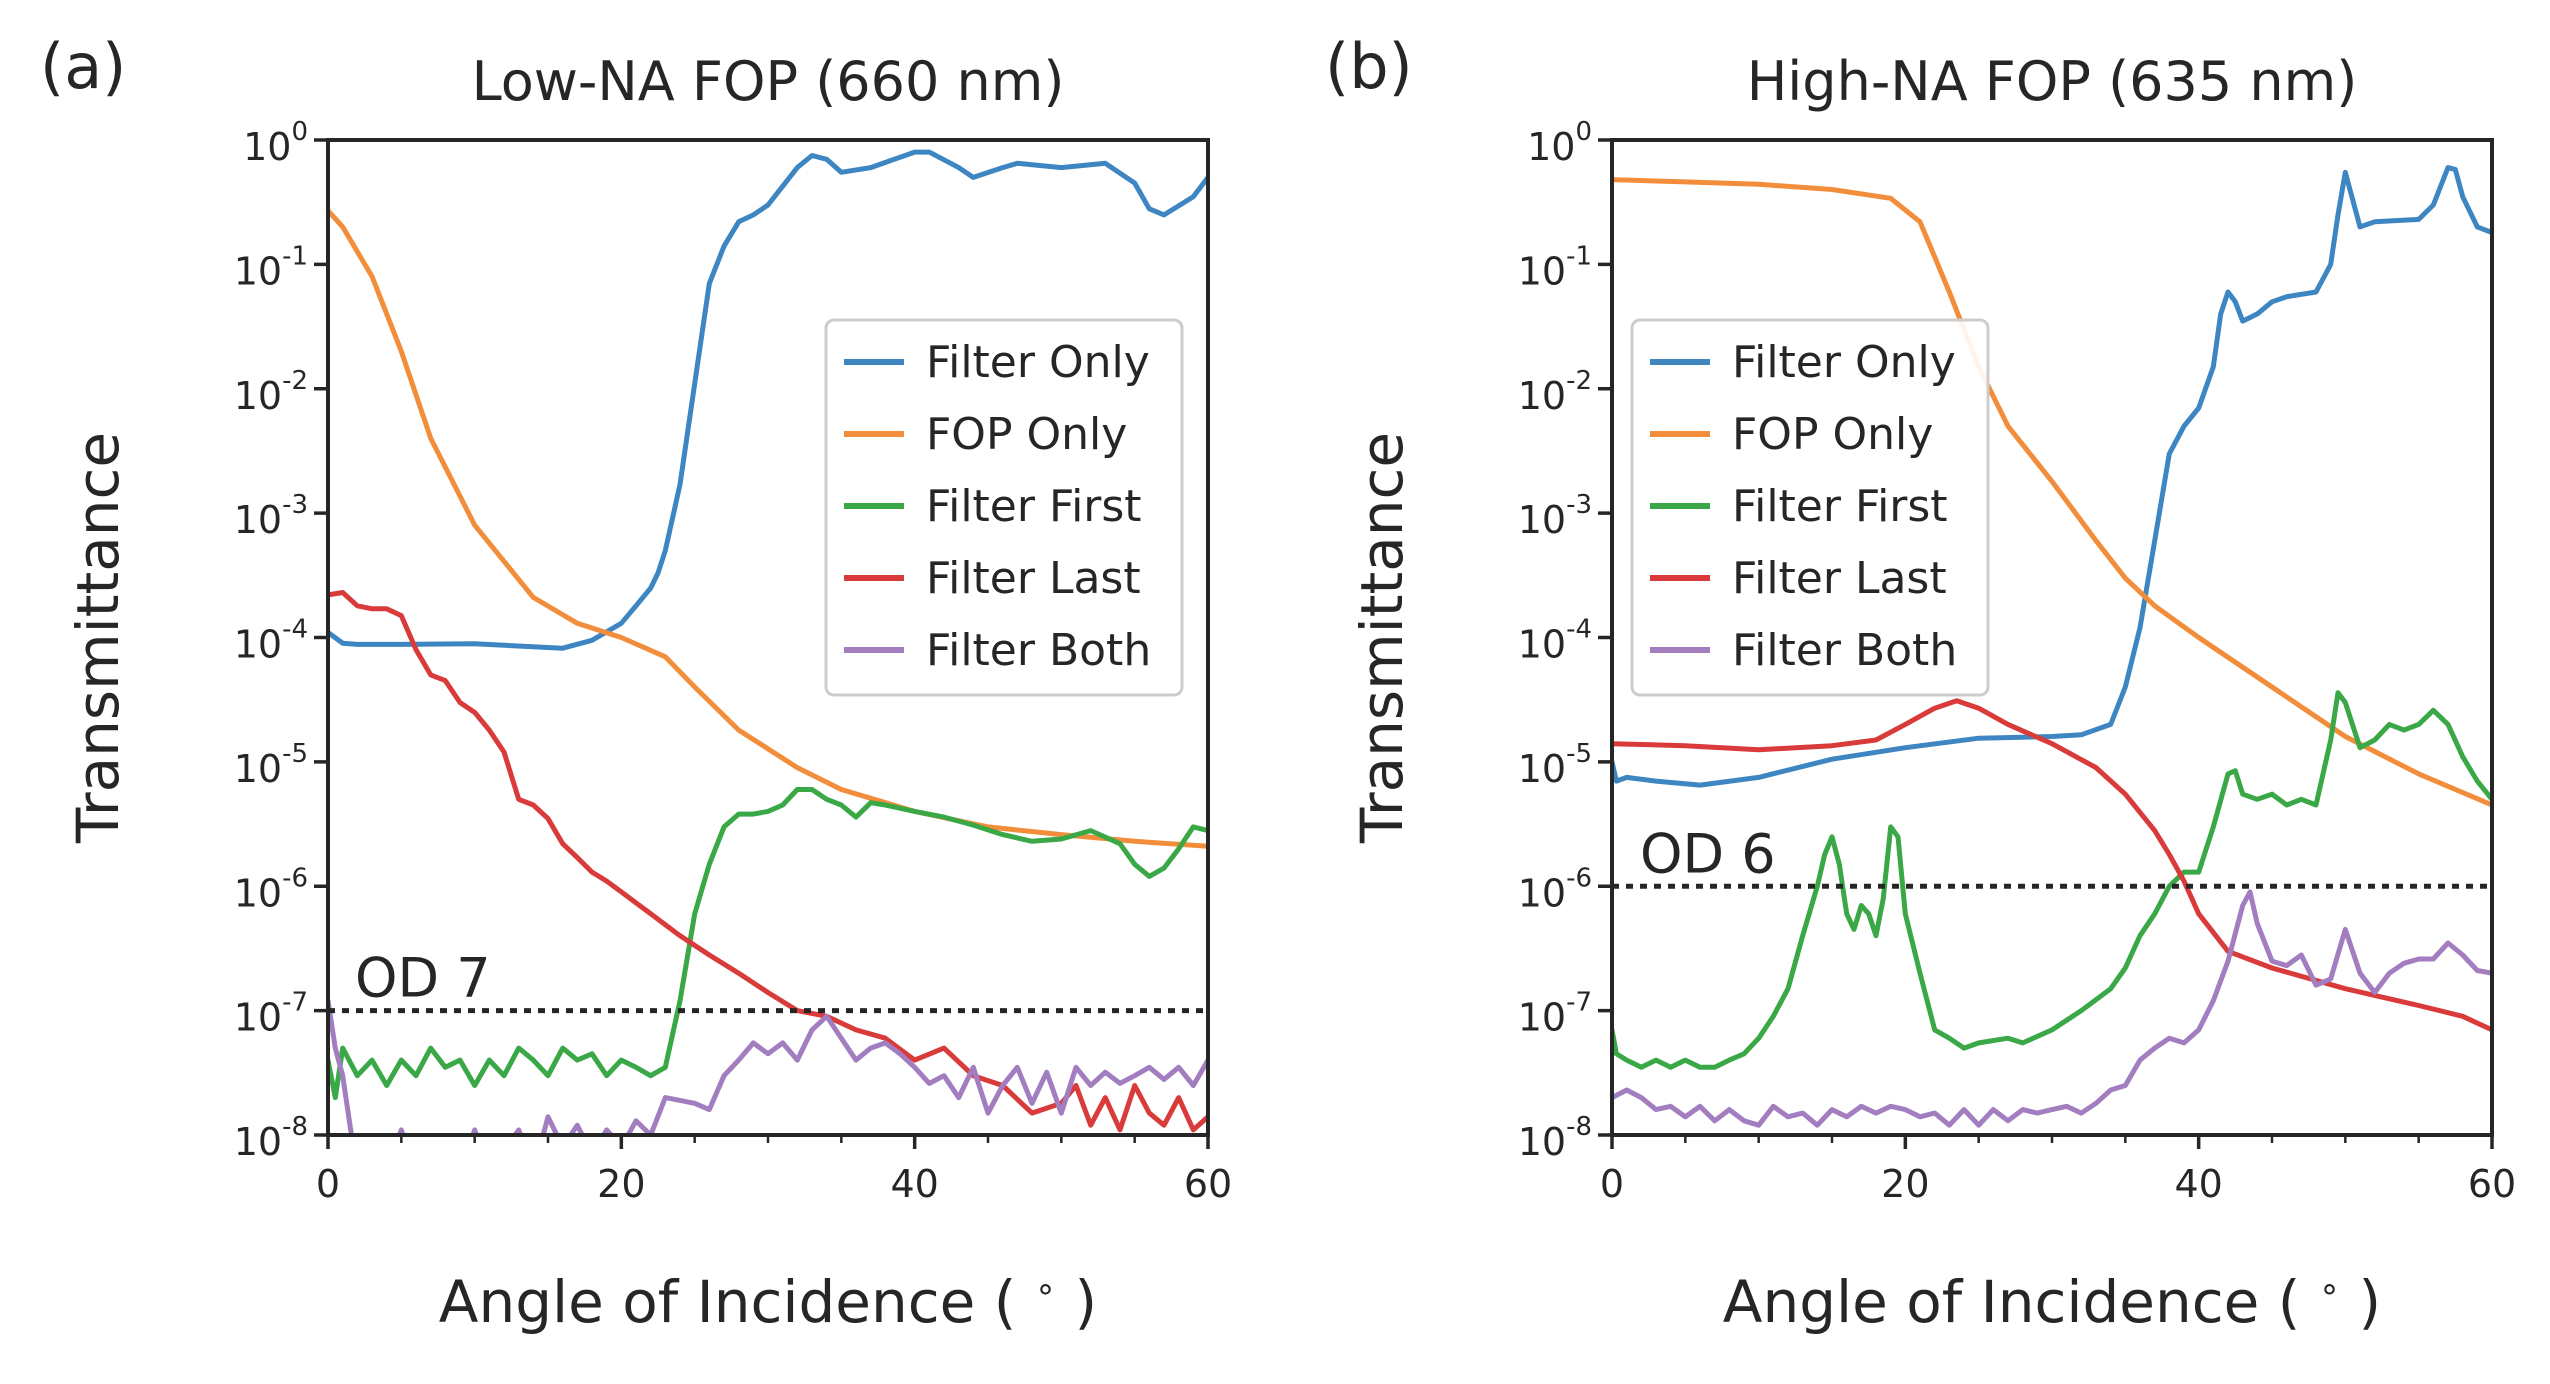  I want to click on panel-label: (b), so click(1369, 66).